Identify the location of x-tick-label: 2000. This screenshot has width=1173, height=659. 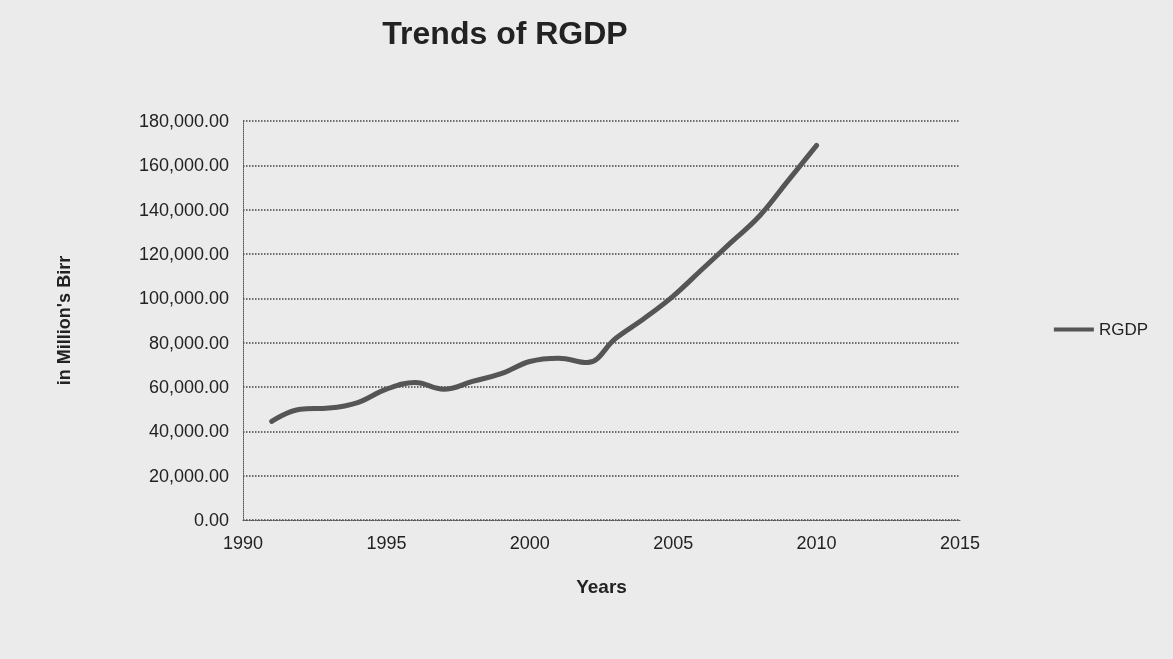
(529, 543).